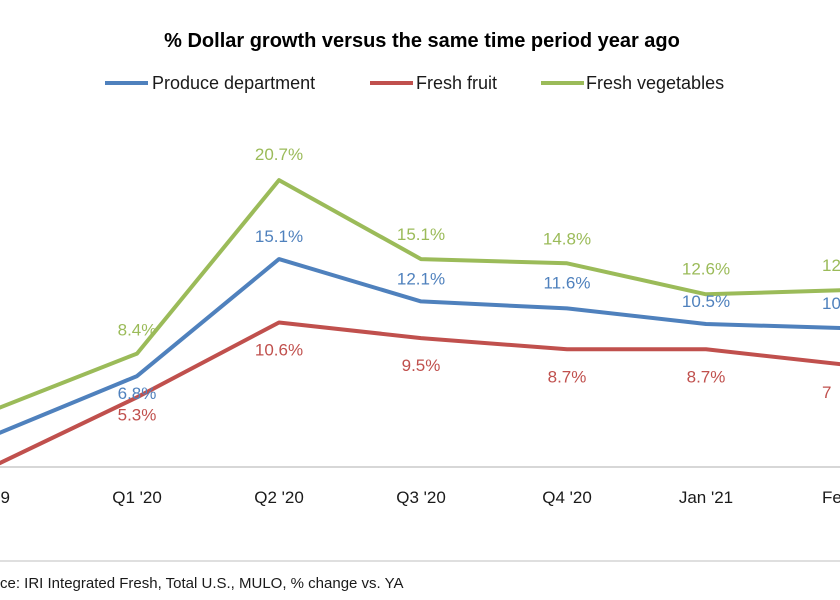 This screenshot has width=840, height=600. Describe the element at coordinates (421, 278) in the screenshot. I see `data-label-produce-department: 12.1%` at that location.